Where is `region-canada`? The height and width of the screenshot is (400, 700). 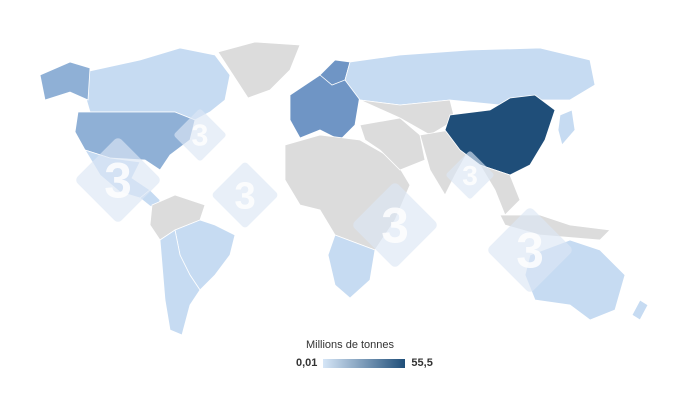 region-canada is located at coordinates (157, 84).